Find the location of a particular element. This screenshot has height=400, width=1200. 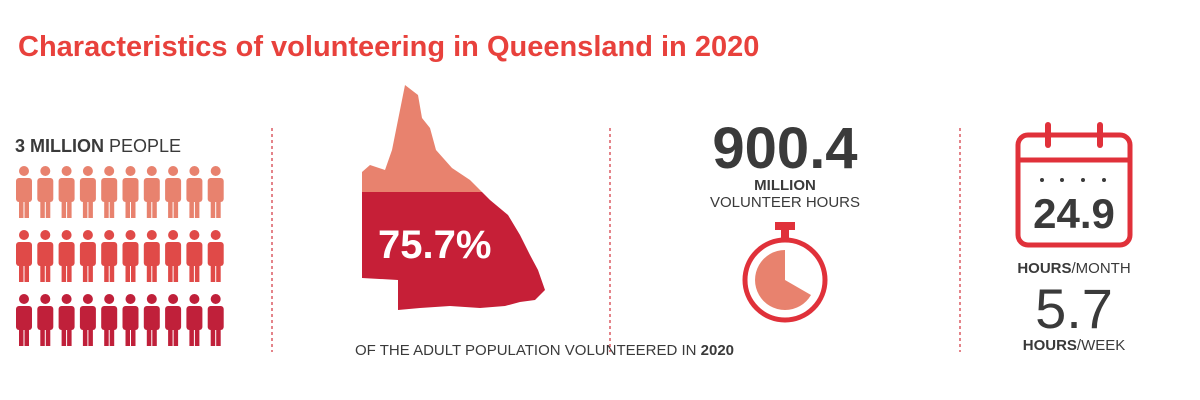

stopwatch-fill is located at coordinates (783, 280).